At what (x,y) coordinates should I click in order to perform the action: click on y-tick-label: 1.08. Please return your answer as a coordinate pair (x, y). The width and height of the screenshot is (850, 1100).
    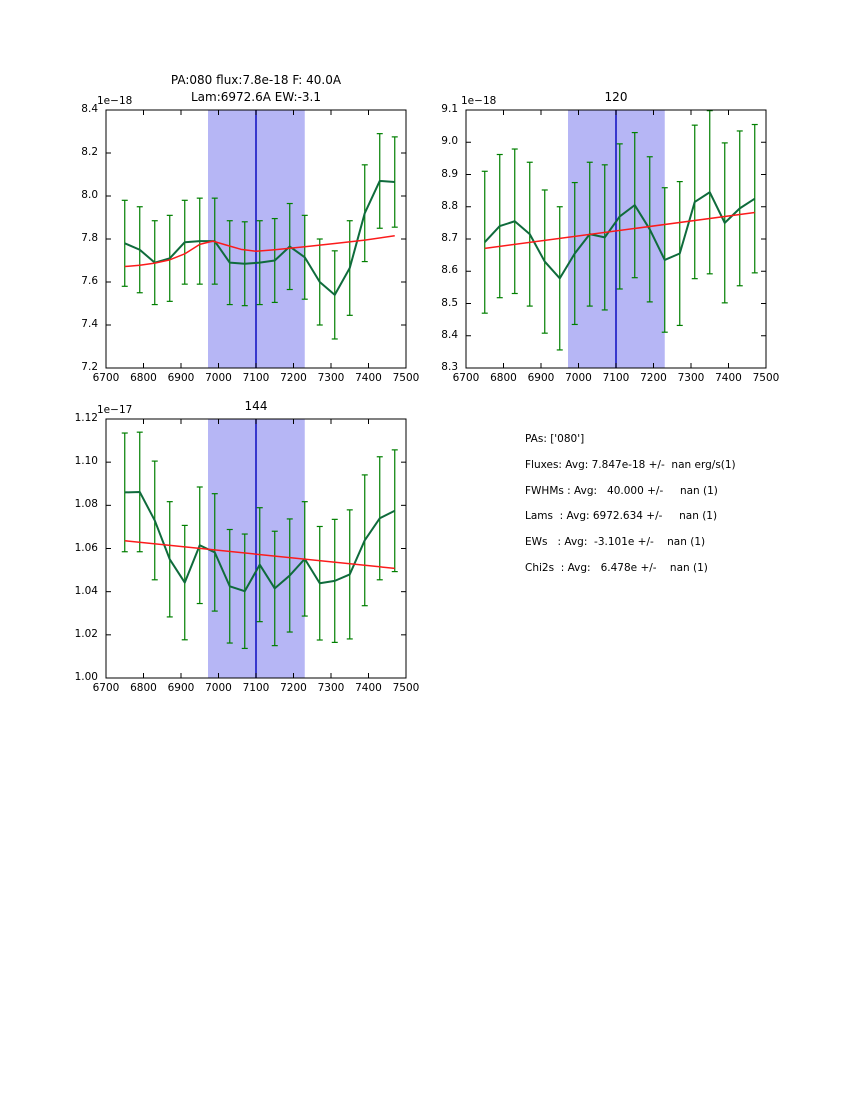
    Looking at the image, I should click on (86, 504).